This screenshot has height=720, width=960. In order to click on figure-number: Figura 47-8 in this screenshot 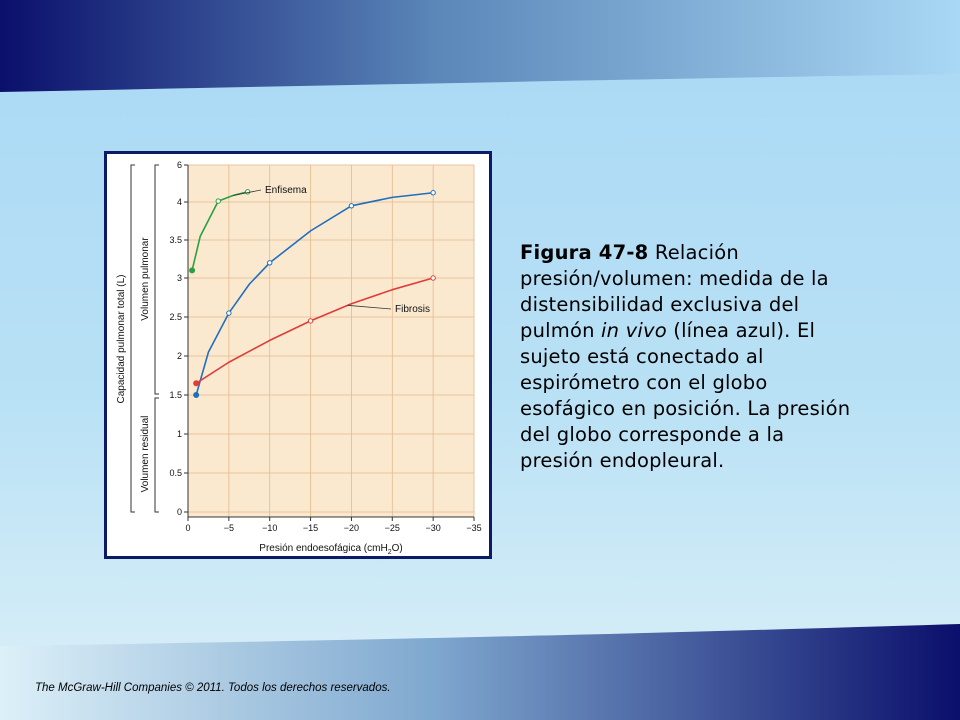, I will do `click(584, 252)`.